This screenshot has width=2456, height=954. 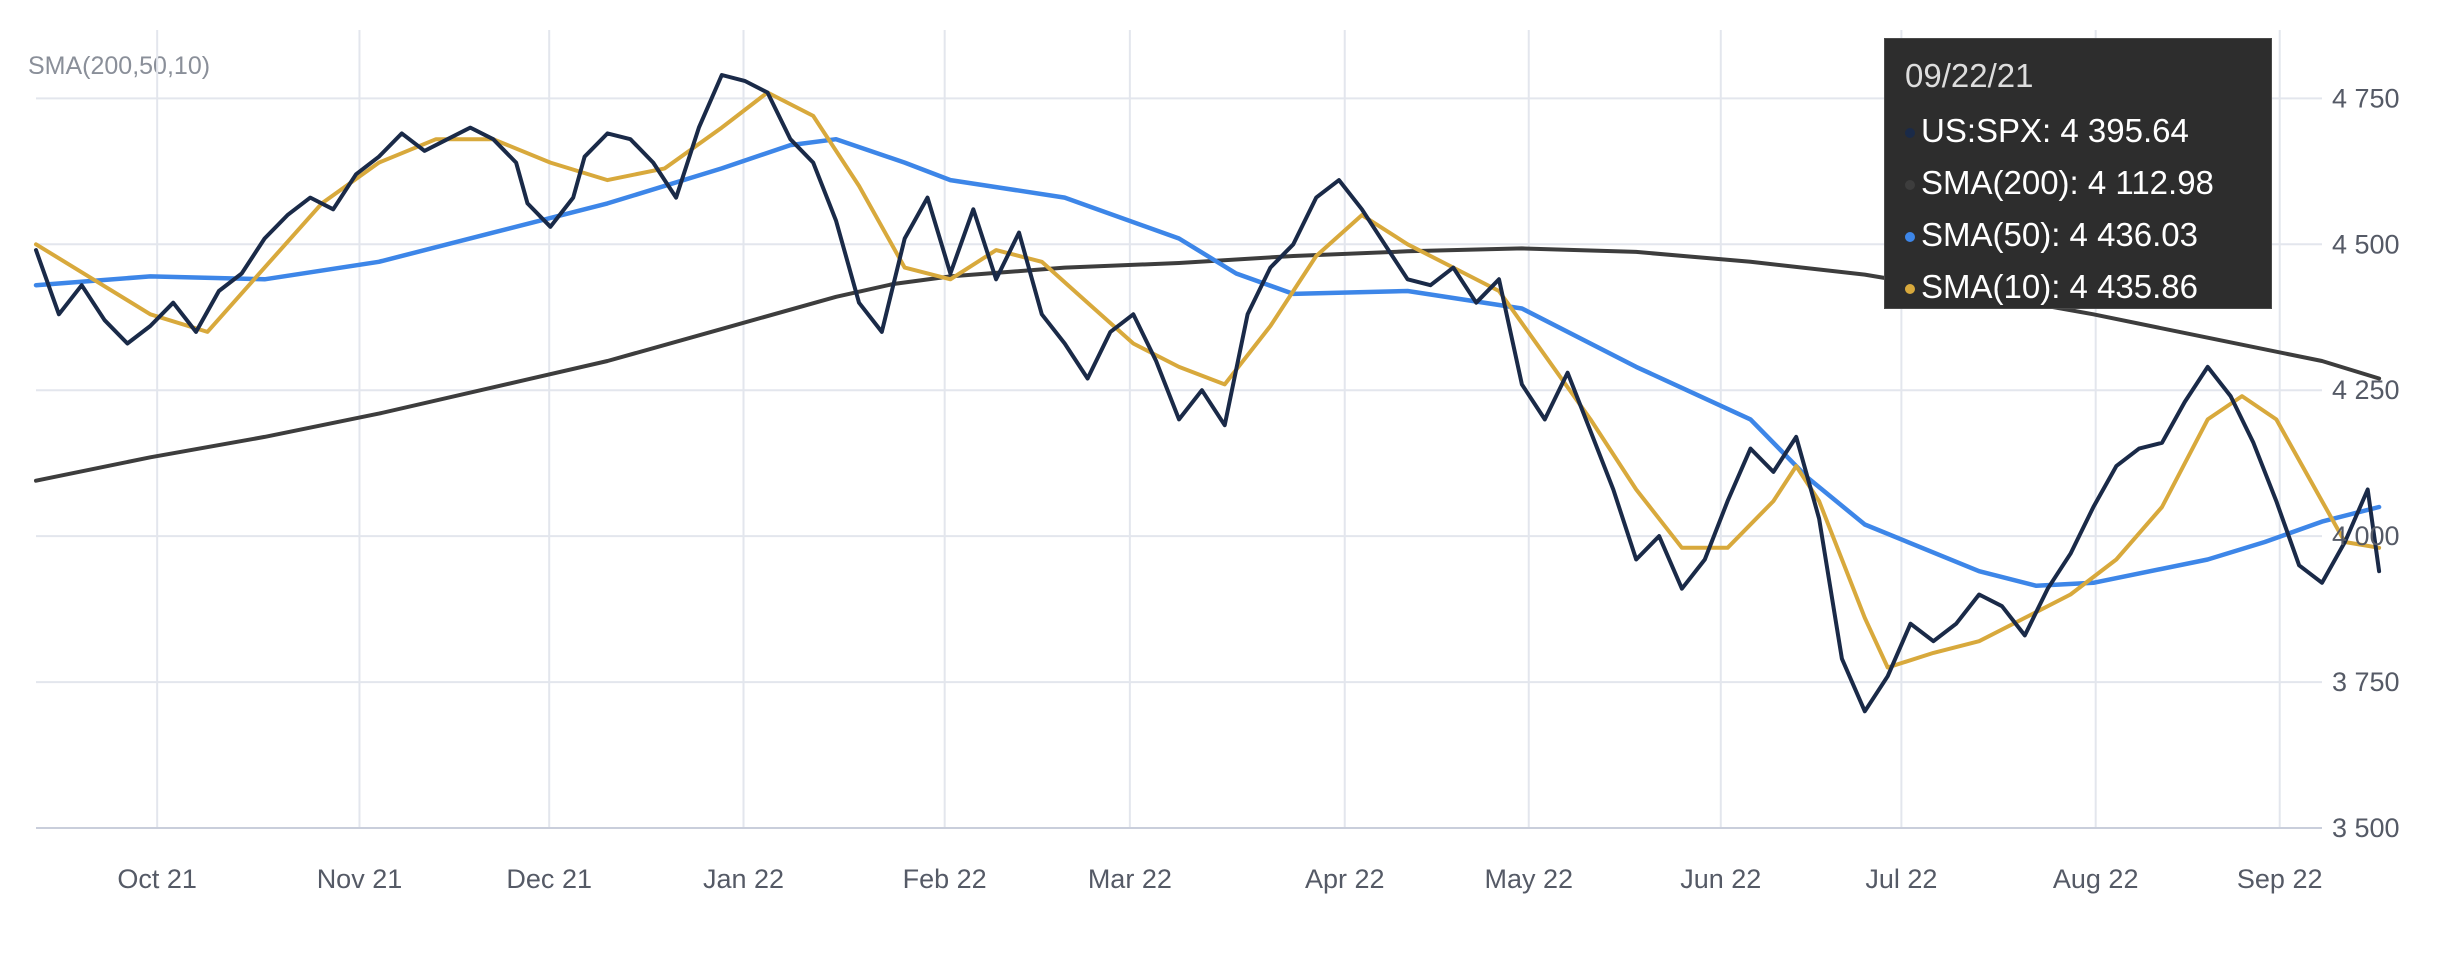 I want to click on x-tick-label: May 22, so click(x=1528, y=879).